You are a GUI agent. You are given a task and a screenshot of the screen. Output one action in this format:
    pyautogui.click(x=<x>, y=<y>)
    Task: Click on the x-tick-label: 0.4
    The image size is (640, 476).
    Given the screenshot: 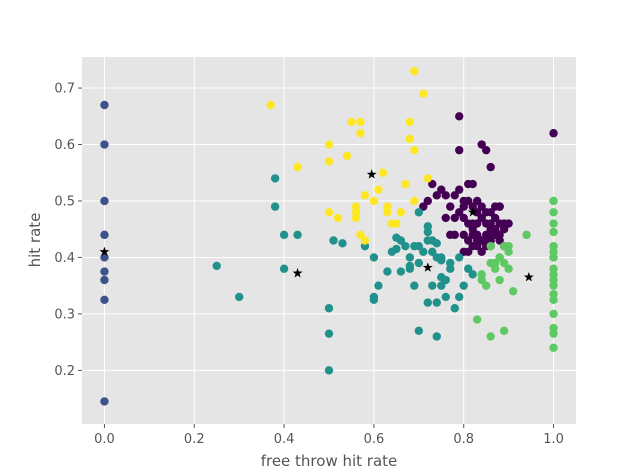 What is the action you would take?
    pyautogui.click(x=284, y=439)
    